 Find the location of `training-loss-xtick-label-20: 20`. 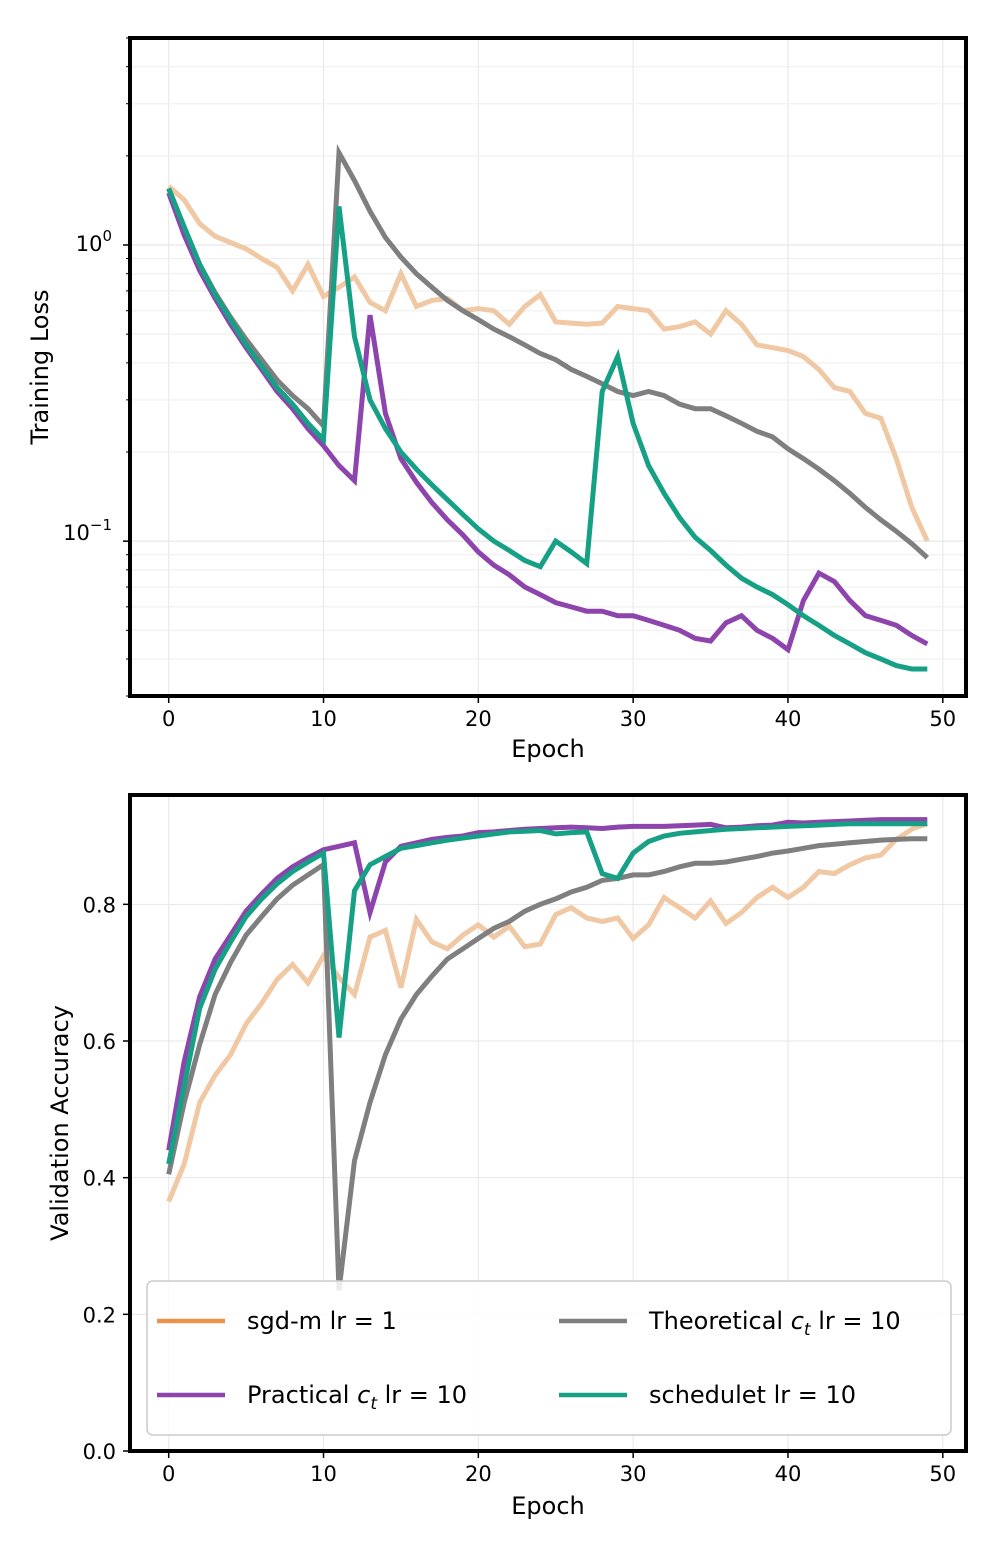

training-loss-xtick-label-20: 20 is located at coordinates (478, 719).